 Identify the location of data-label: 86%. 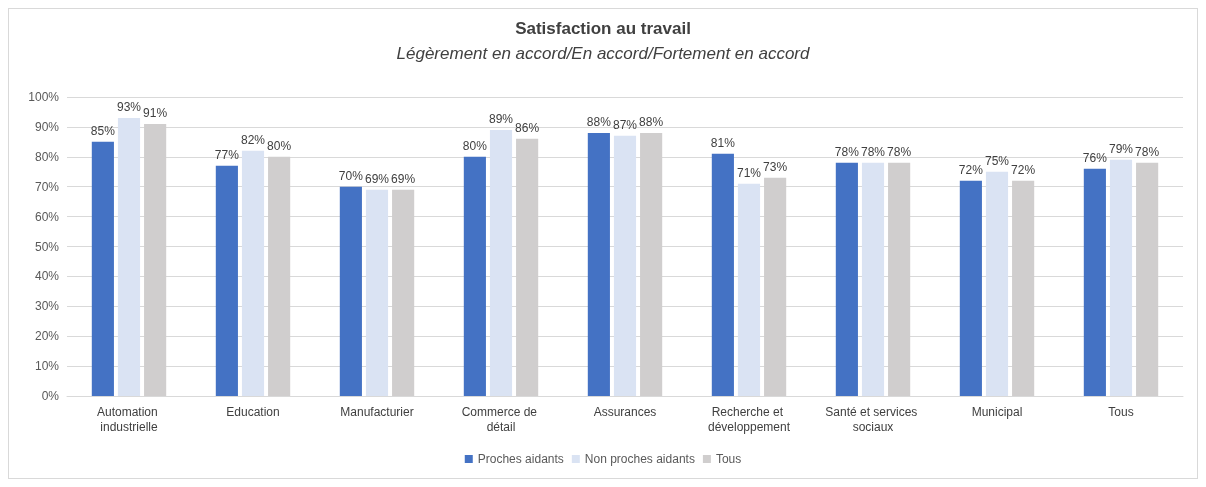
(527, 127).